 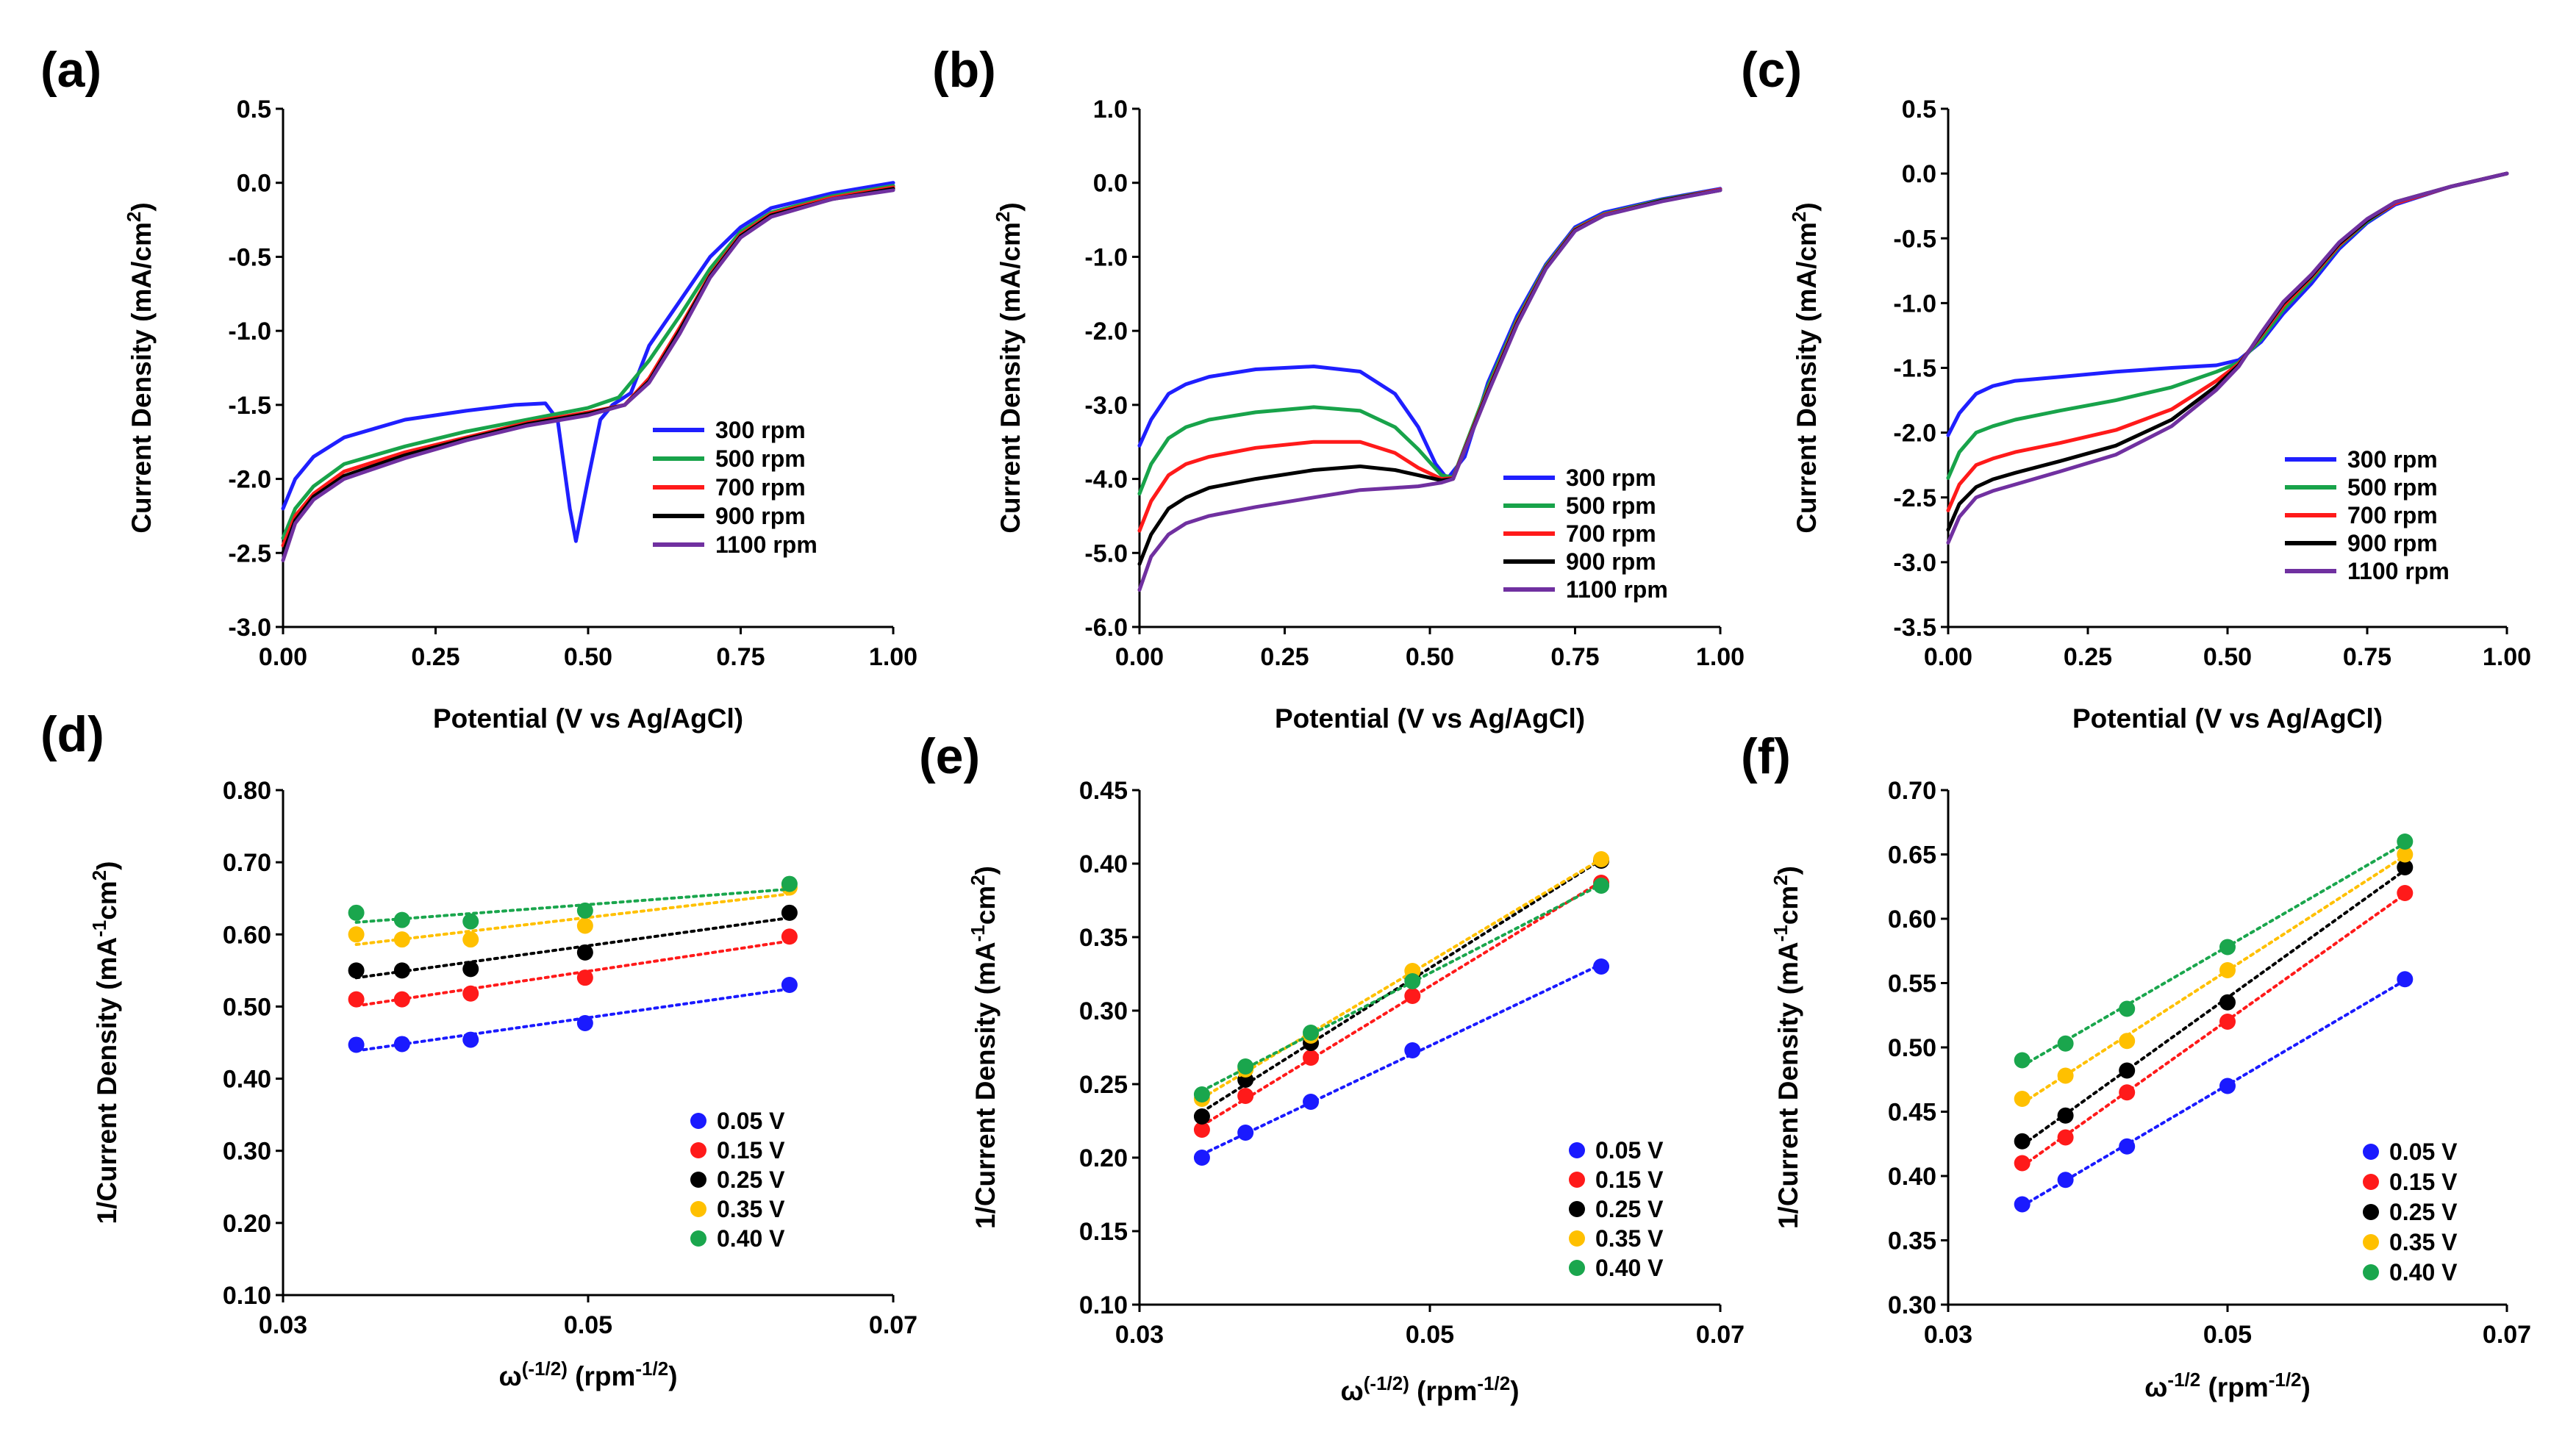 What do you see at coordinates (247, 863) in the screenshot?
I see `y-tick-label: 0.70` at bounding box center [247, 863].